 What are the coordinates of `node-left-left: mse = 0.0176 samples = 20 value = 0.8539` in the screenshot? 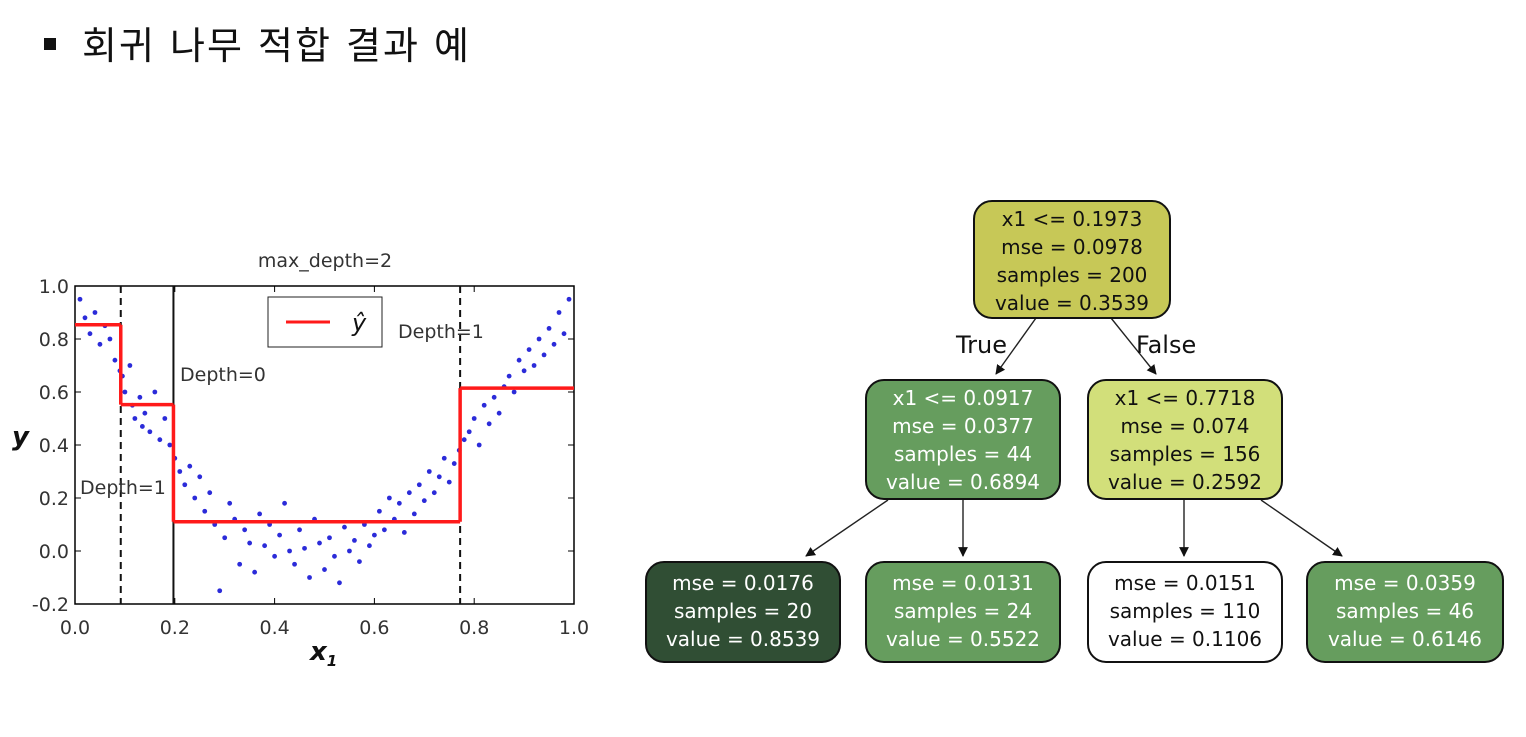 It's located at (743, 612).